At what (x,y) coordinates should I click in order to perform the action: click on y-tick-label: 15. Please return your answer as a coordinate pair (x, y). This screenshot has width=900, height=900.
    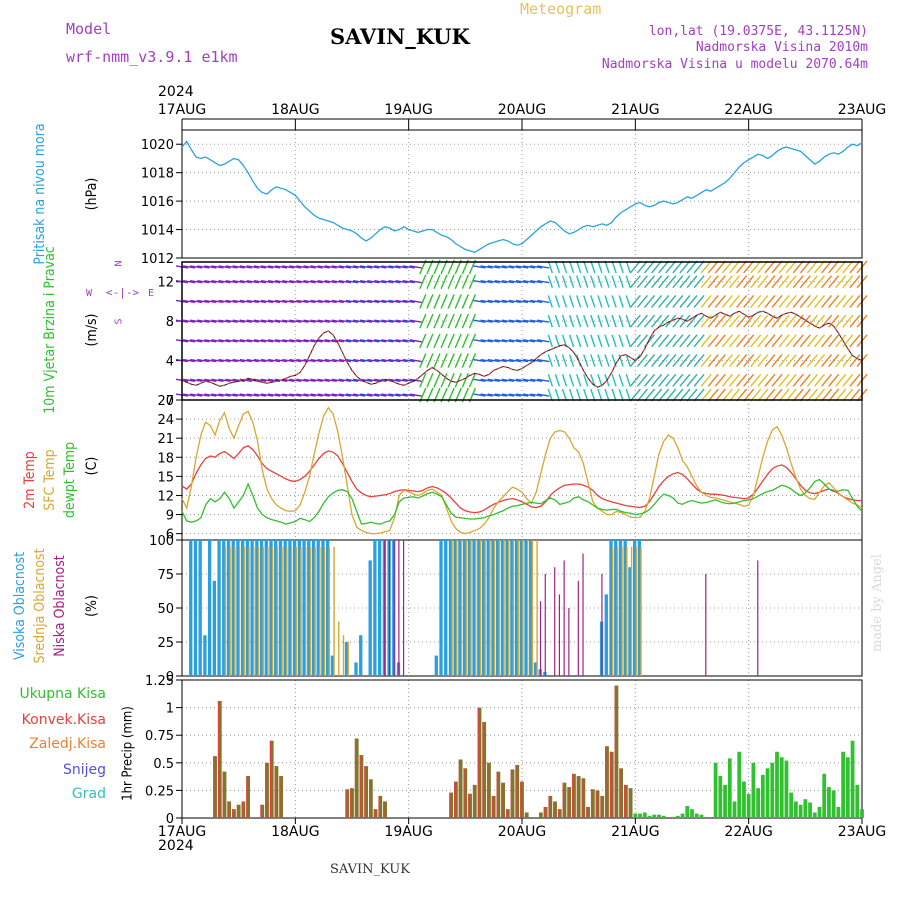
    Looking at the image, I should click on (165, 477).